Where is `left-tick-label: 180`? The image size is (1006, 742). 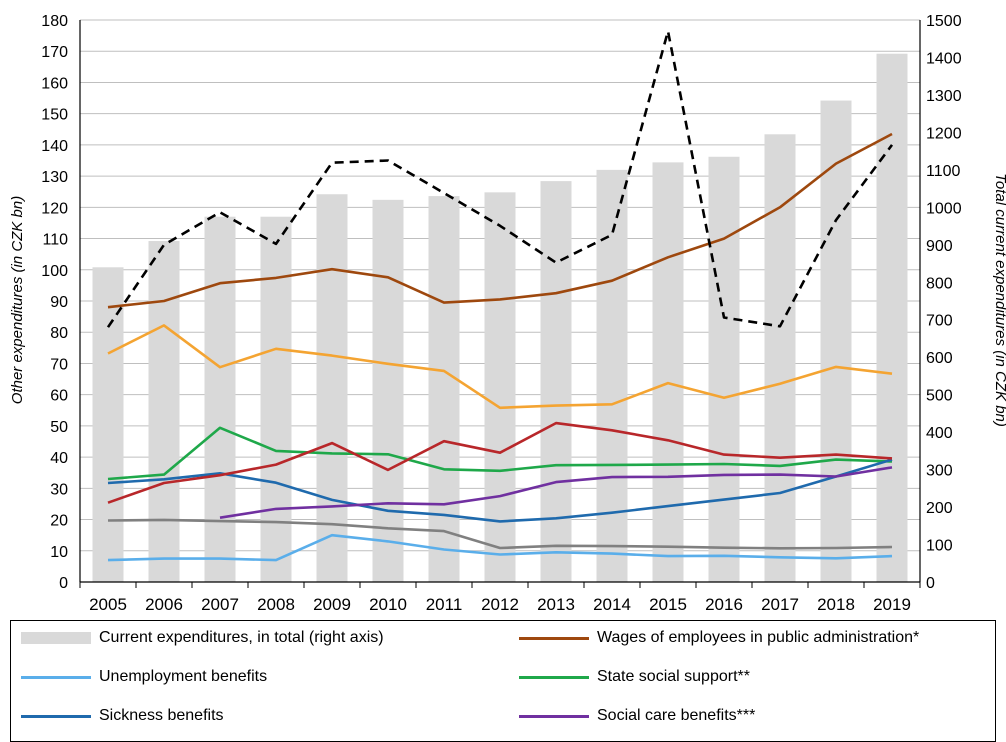
left-tick-label: 180 is located at coordinates (54, 21).